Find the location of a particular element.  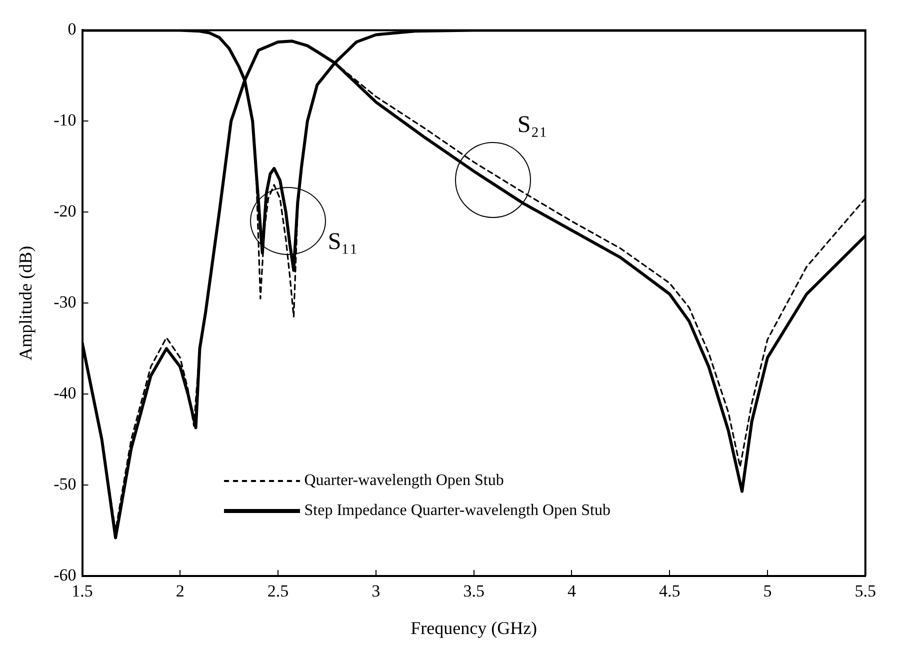

x-tick-label: 3 is located at coordinates (376, 591).